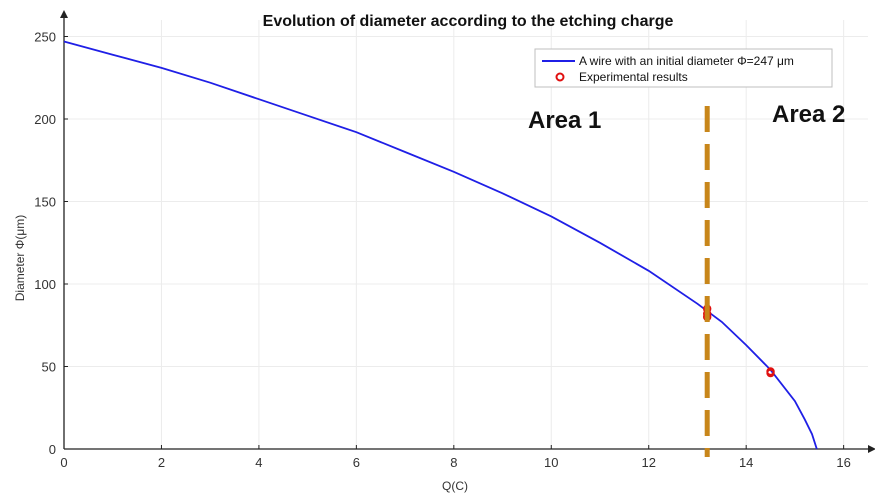  I want to click on y-tick-label: 200, so click(45, 119).